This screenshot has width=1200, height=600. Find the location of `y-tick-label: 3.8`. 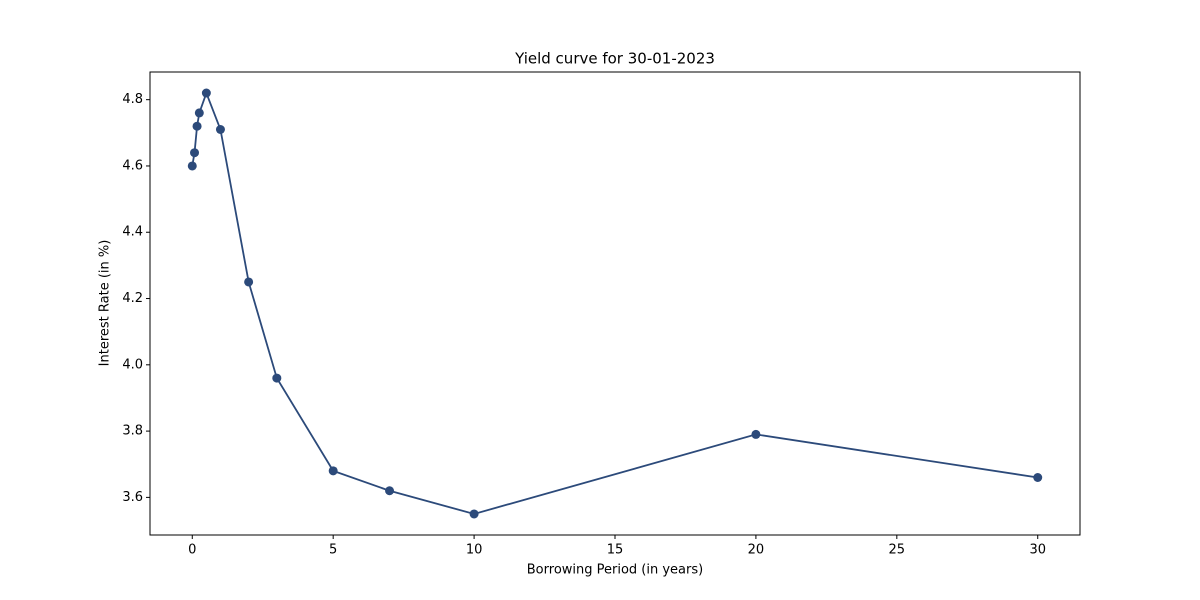

y-tick-label: 3.8 is located at coordinates (132, 431).